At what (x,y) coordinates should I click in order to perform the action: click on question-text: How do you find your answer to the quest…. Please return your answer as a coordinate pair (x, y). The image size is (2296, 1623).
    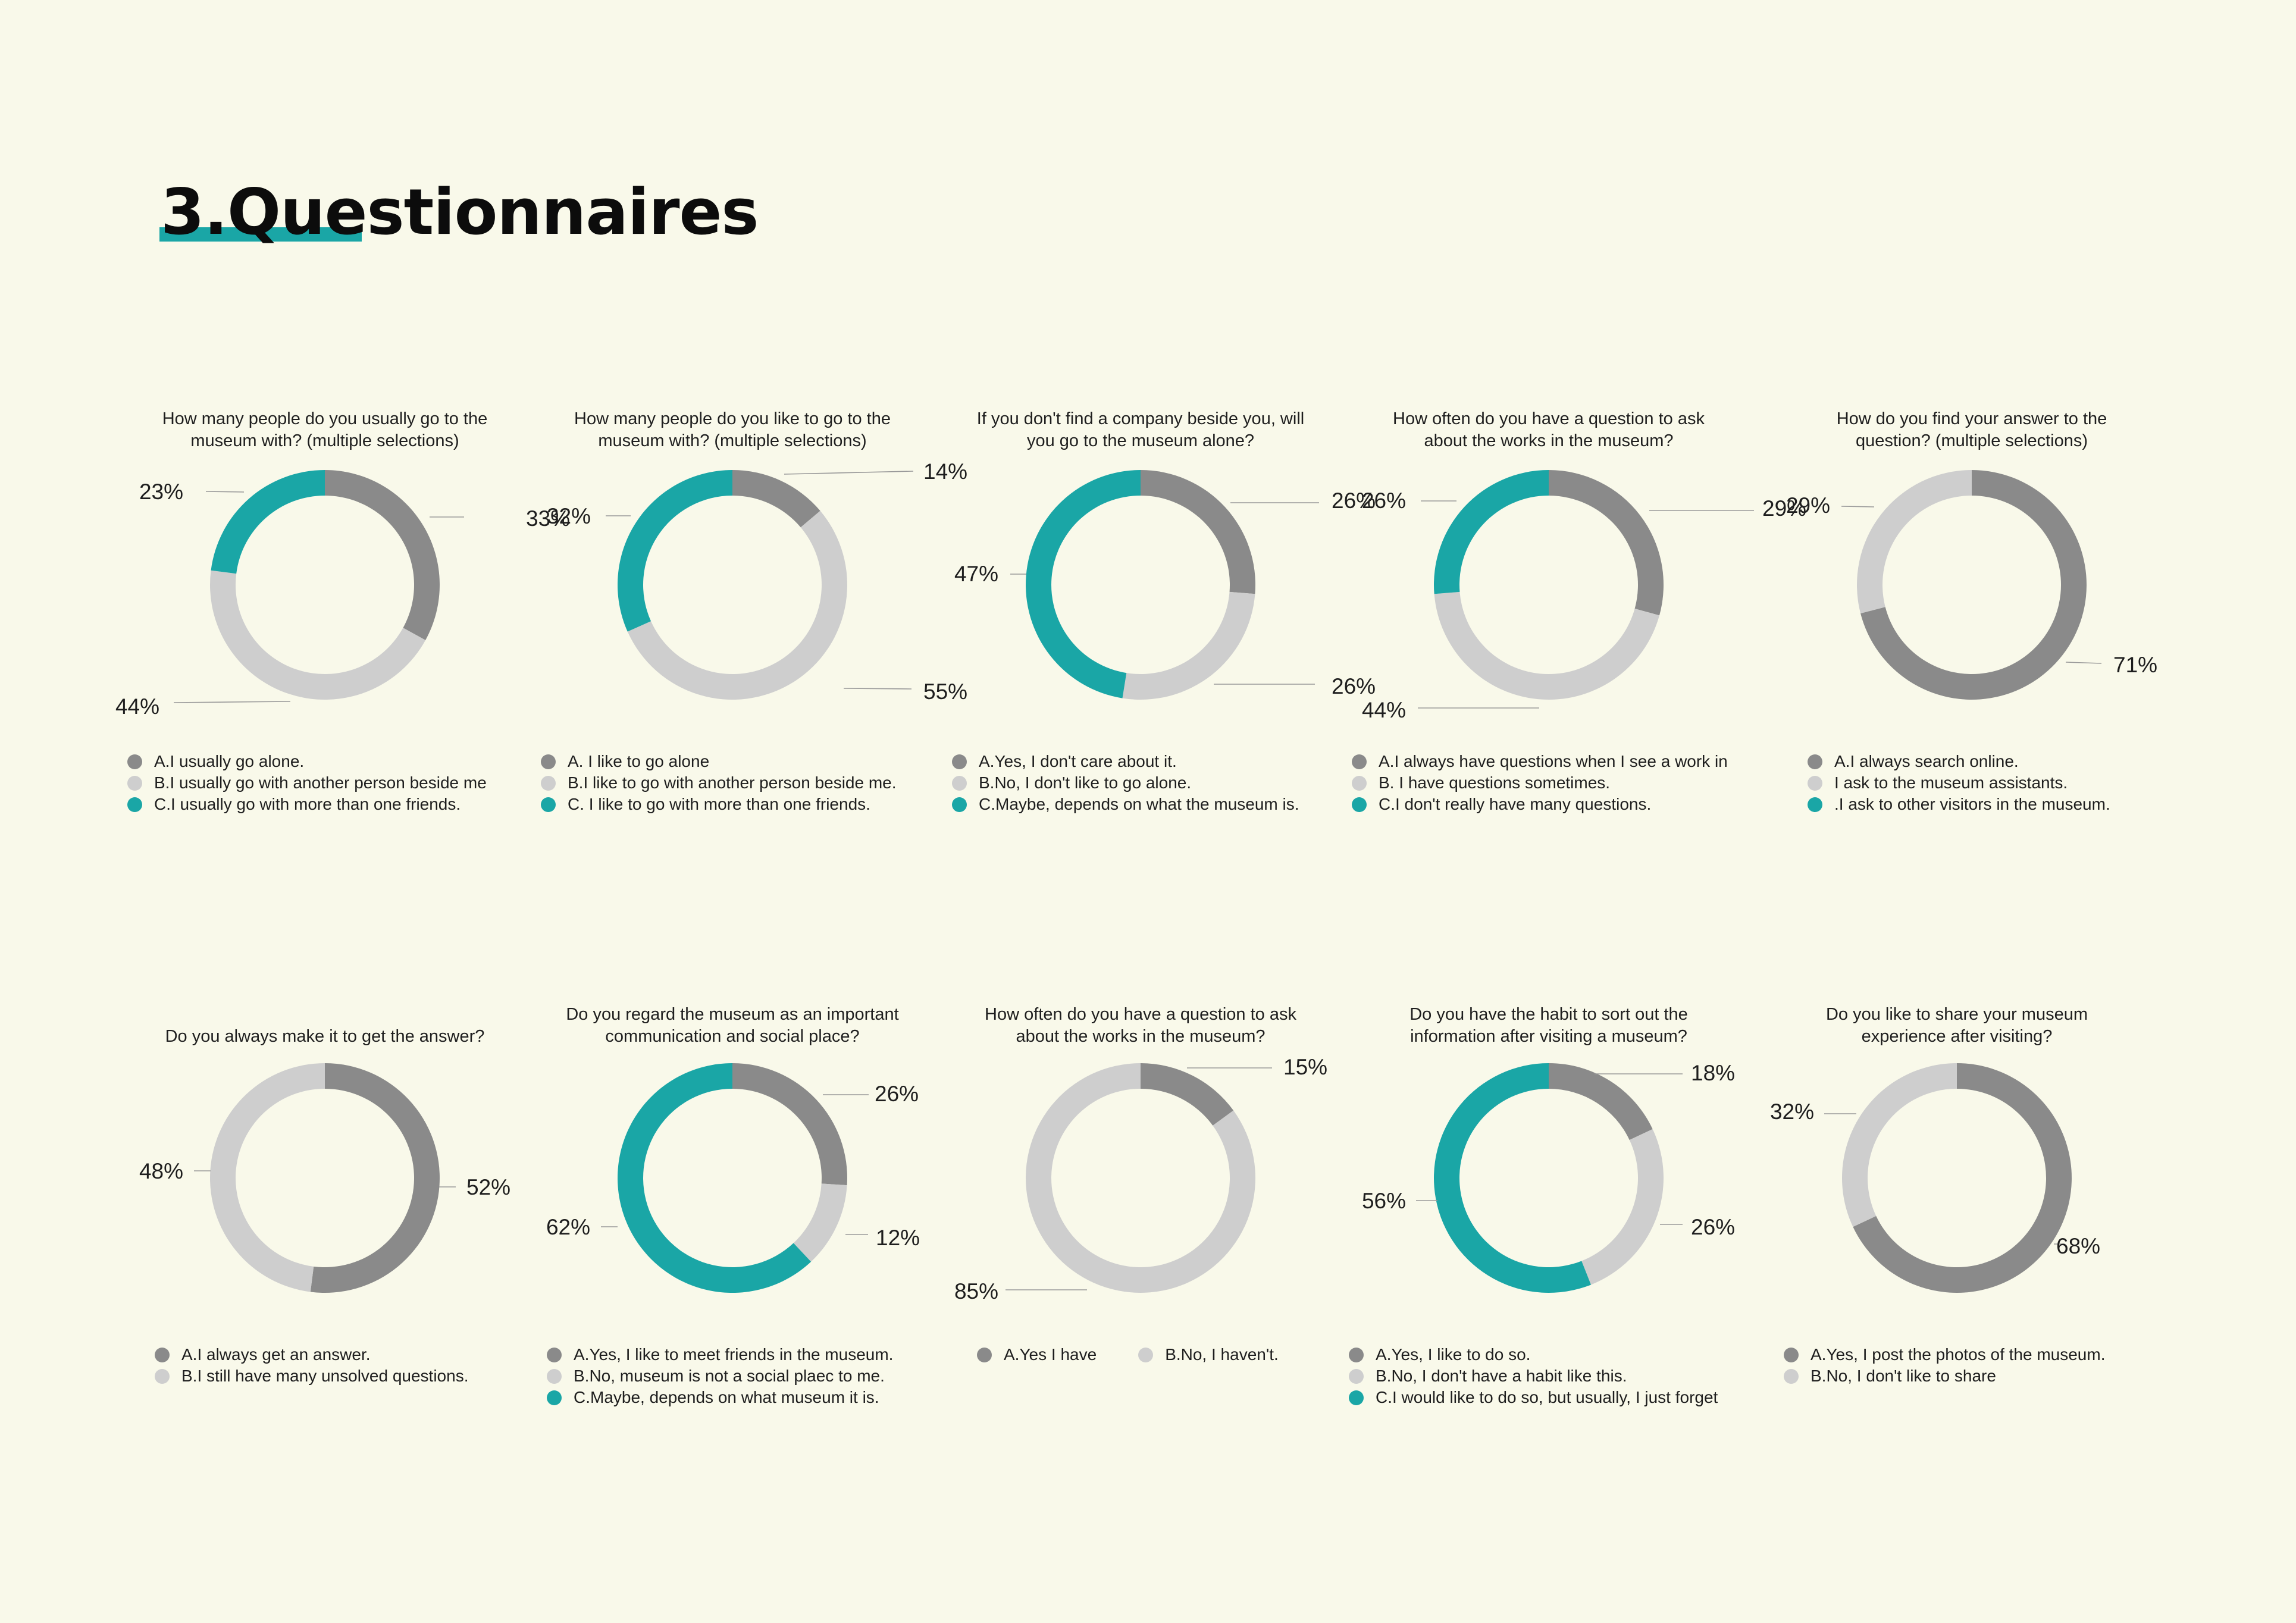
    Looking at the image, I should click on (1971, 430).